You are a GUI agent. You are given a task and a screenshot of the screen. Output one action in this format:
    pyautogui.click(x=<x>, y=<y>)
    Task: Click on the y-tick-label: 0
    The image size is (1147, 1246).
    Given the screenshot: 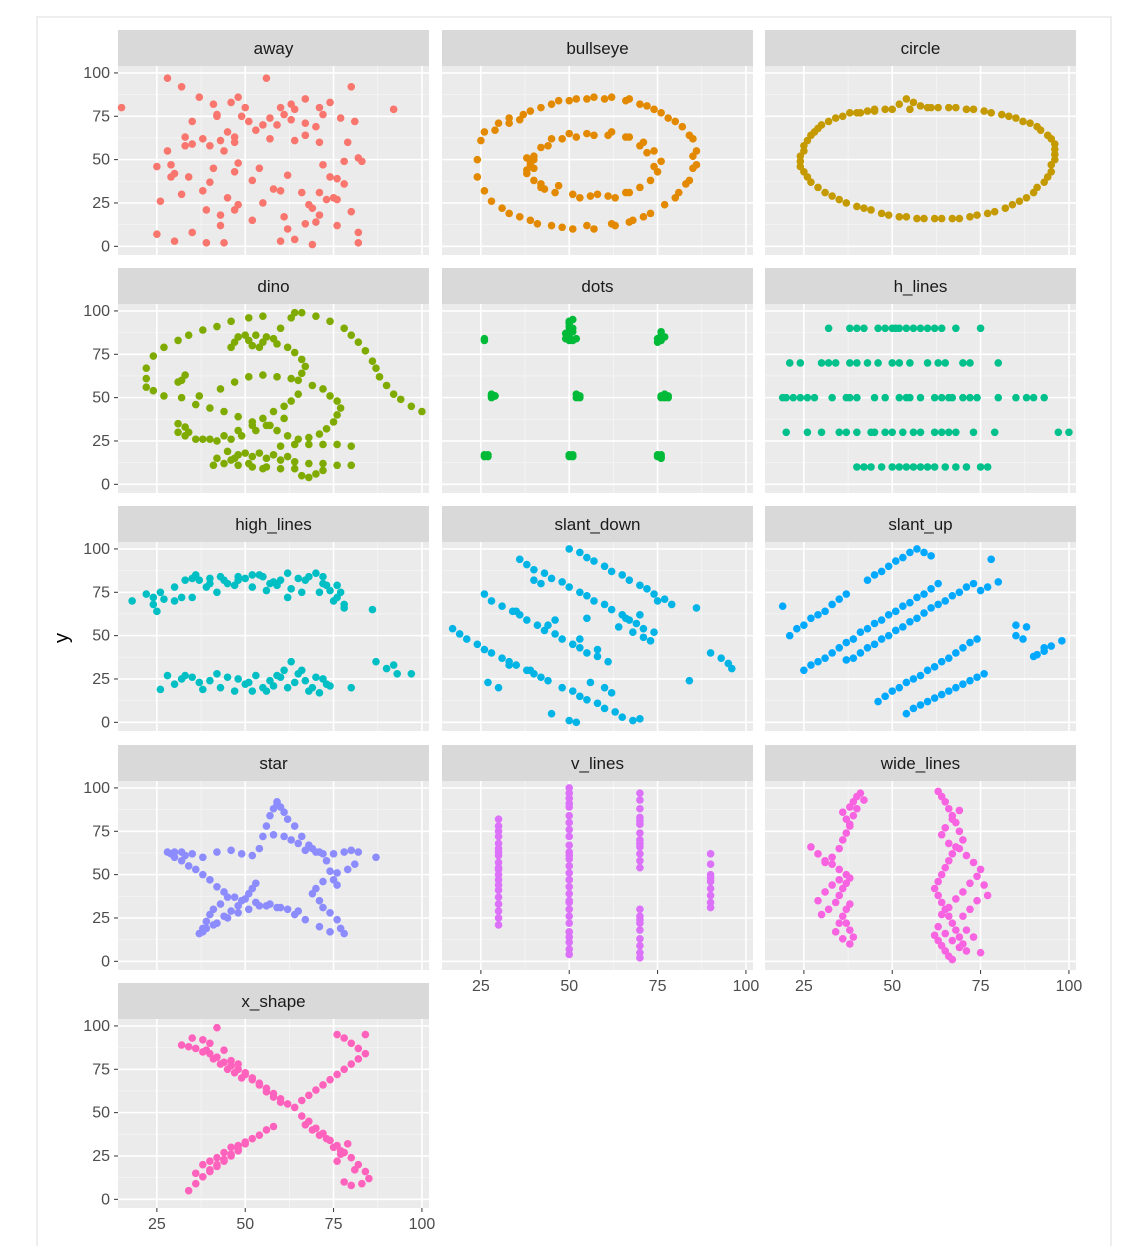 What is the action you would take?
    pyautogui.click(x=105, y=484)
    